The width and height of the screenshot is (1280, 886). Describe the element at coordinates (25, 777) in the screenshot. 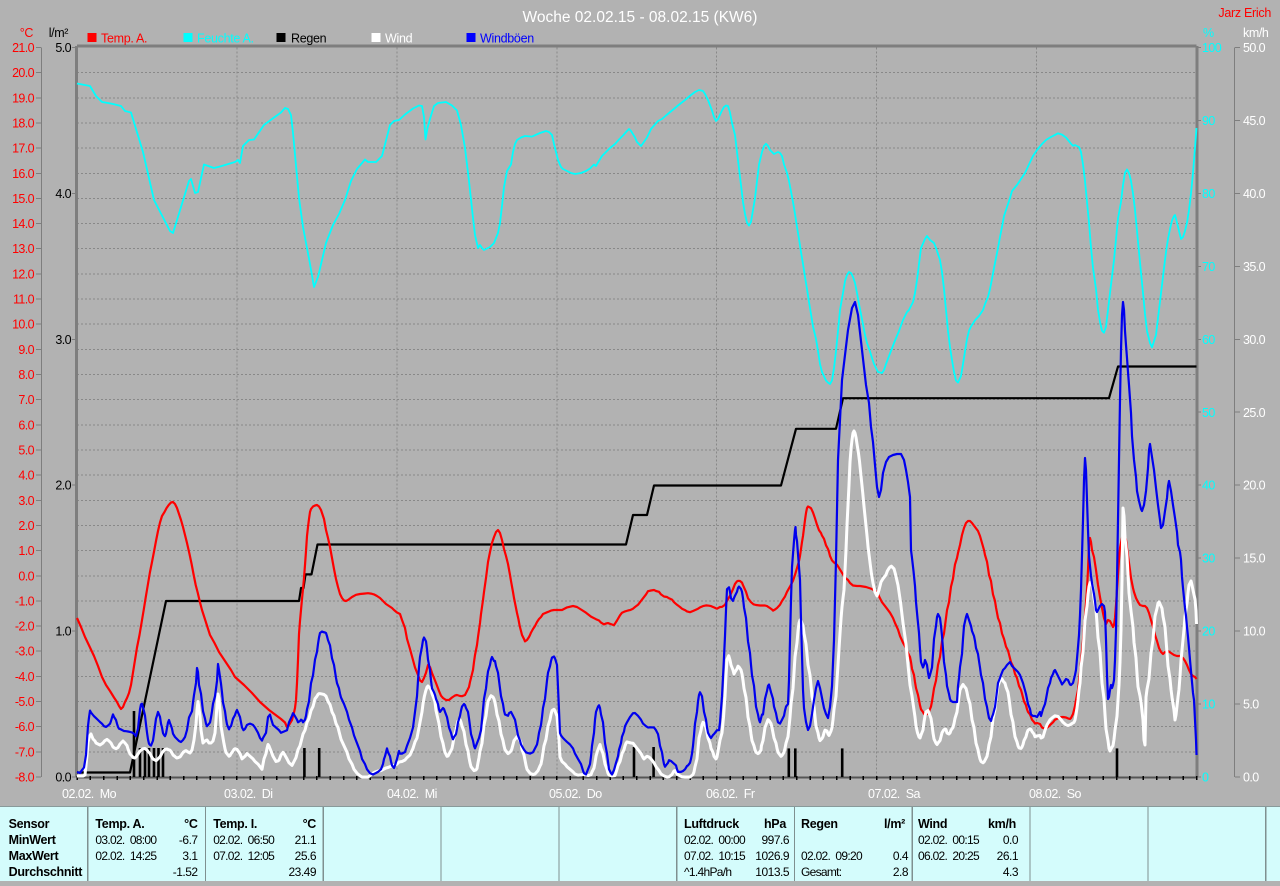

I see `svg-text: -8.0` at that location.